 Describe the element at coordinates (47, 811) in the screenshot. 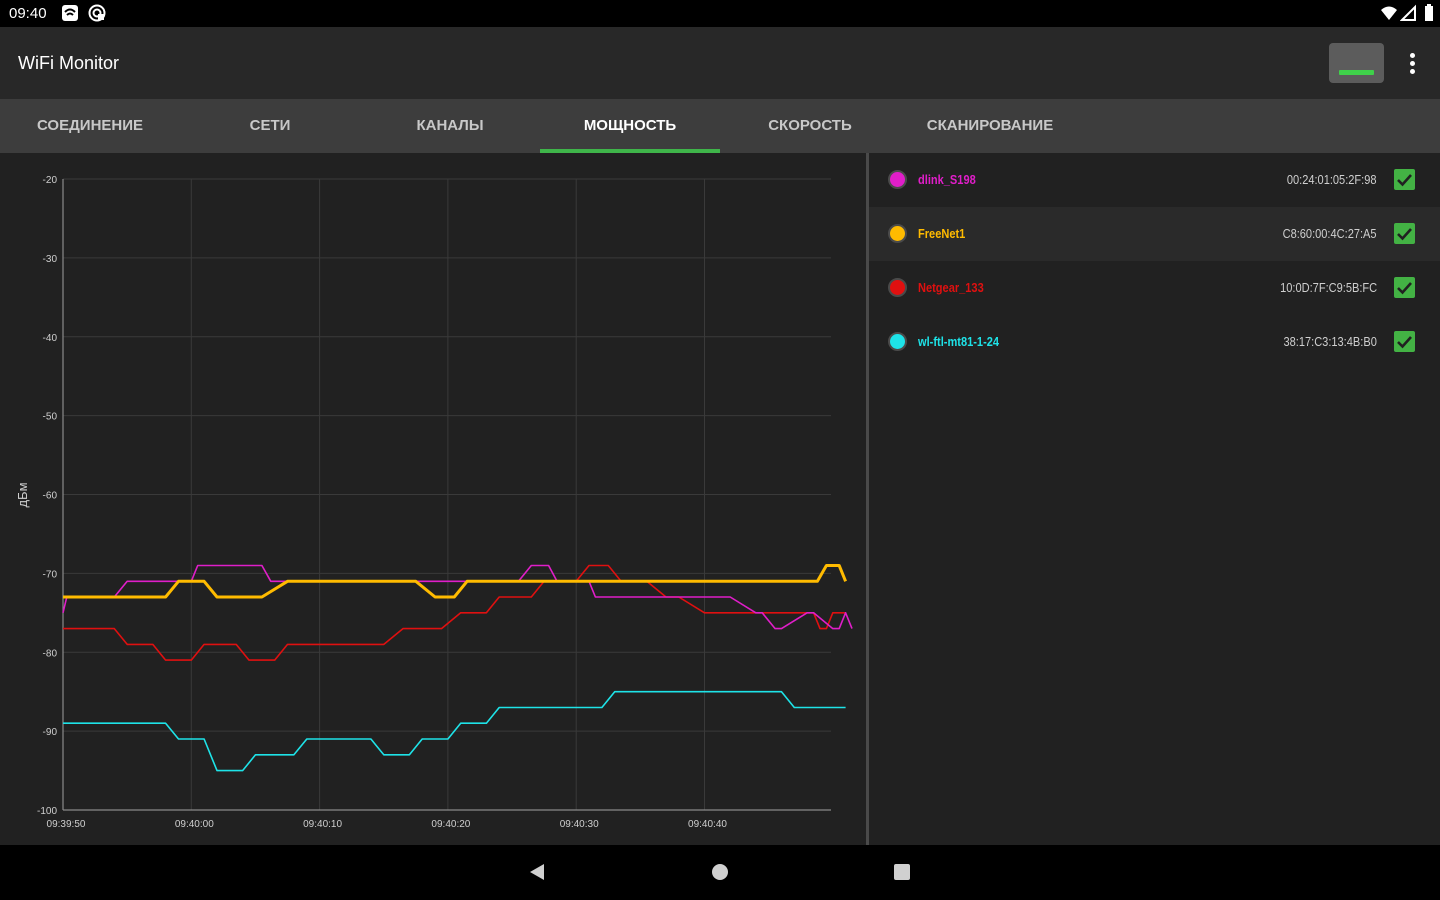

I see `y-tick-label: -100` at that location.